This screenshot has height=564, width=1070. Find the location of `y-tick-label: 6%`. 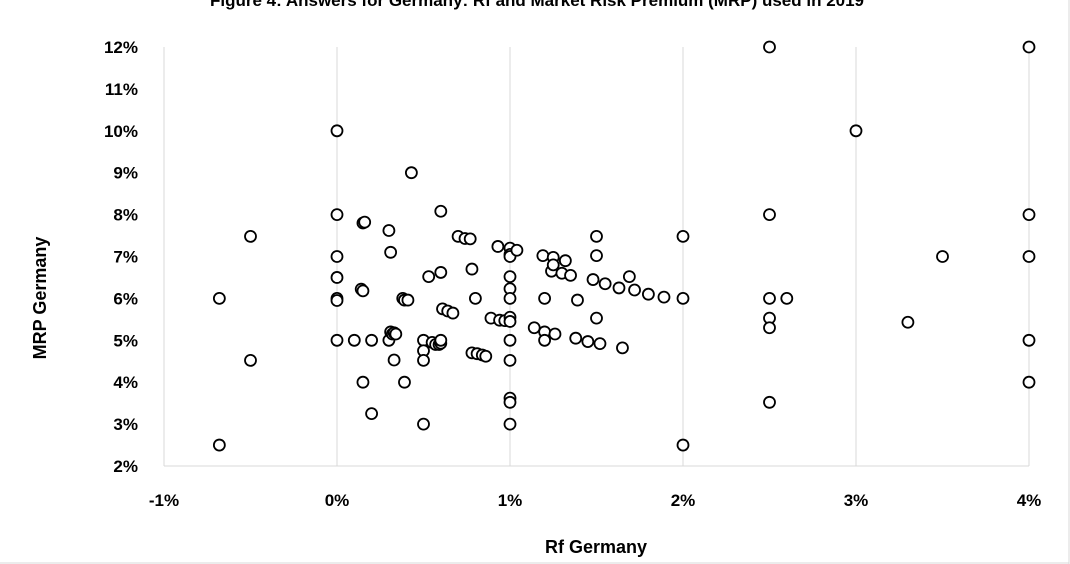

y-tick-label: 6% is located at coordinates (125, 298).